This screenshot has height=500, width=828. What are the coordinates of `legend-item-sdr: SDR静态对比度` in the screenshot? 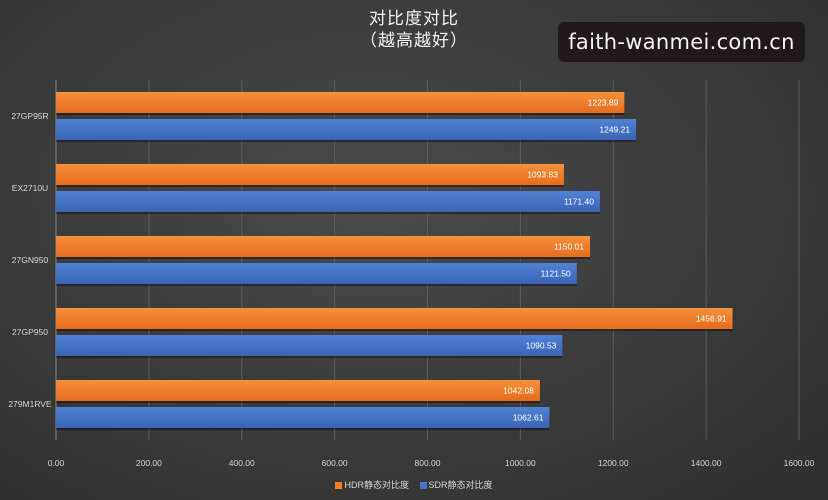 It's located at (456, 484).